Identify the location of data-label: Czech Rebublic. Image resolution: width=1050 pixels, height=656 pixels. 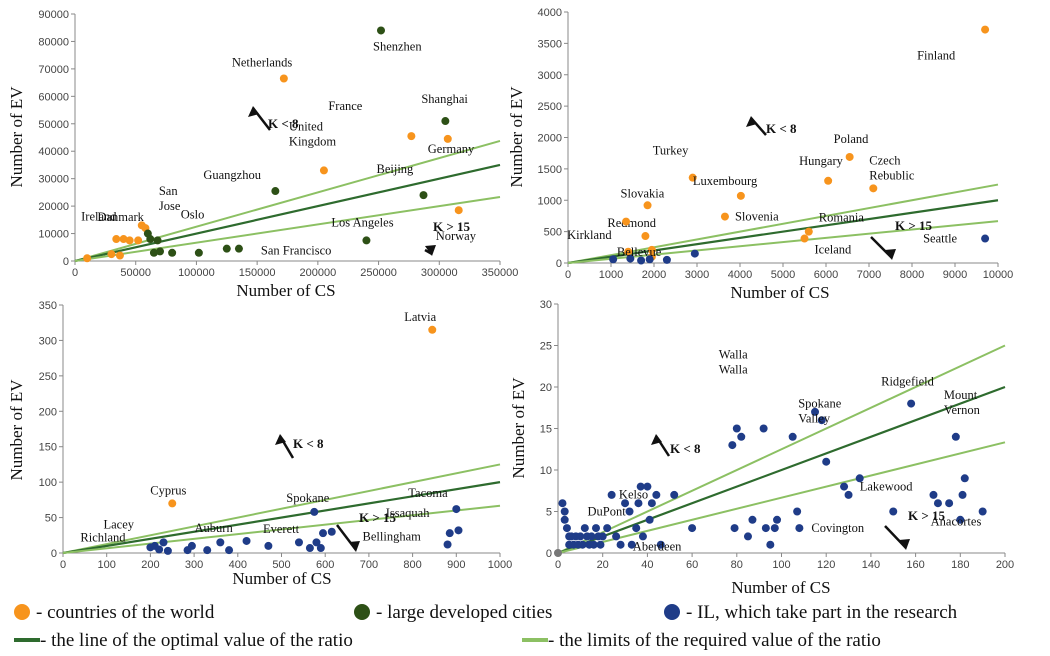
(892, 167).